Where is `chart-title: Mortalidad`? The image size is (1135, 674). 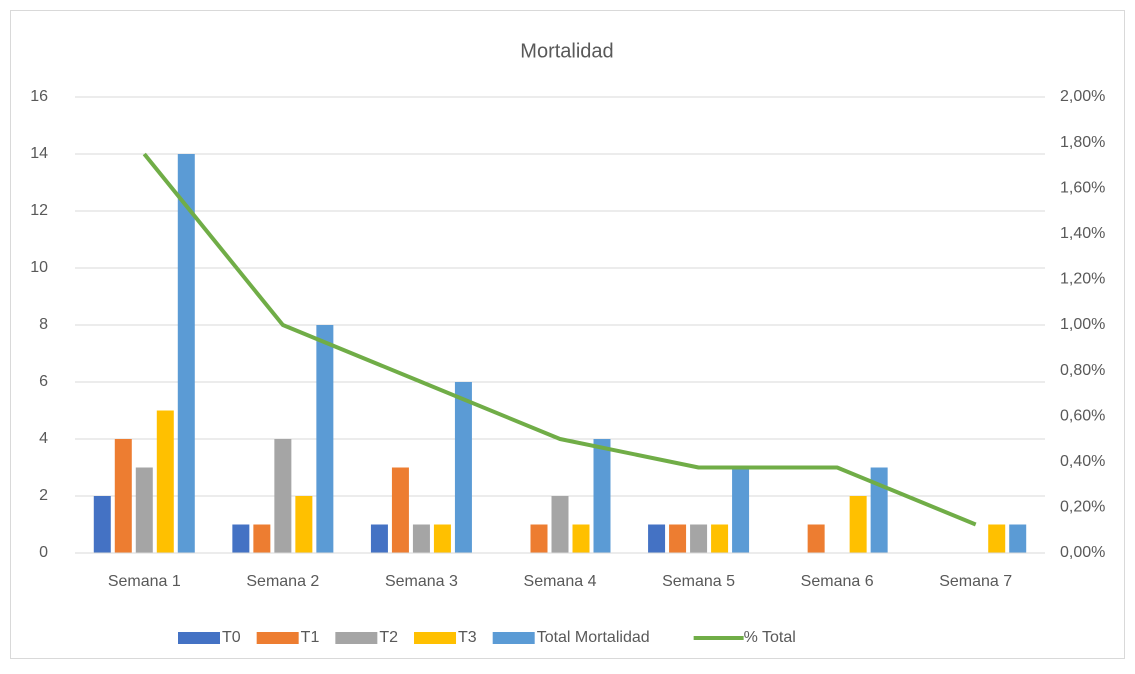
chart-title: Mortalidad is located at coordinates (566, 51).